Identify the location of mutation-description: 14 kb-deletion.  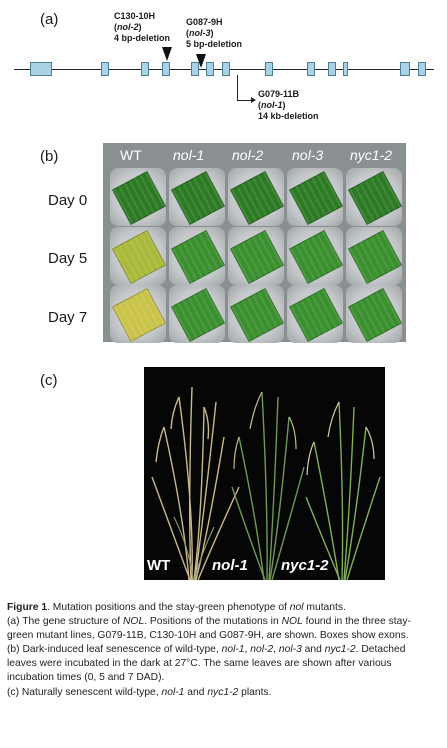
(288, 116).